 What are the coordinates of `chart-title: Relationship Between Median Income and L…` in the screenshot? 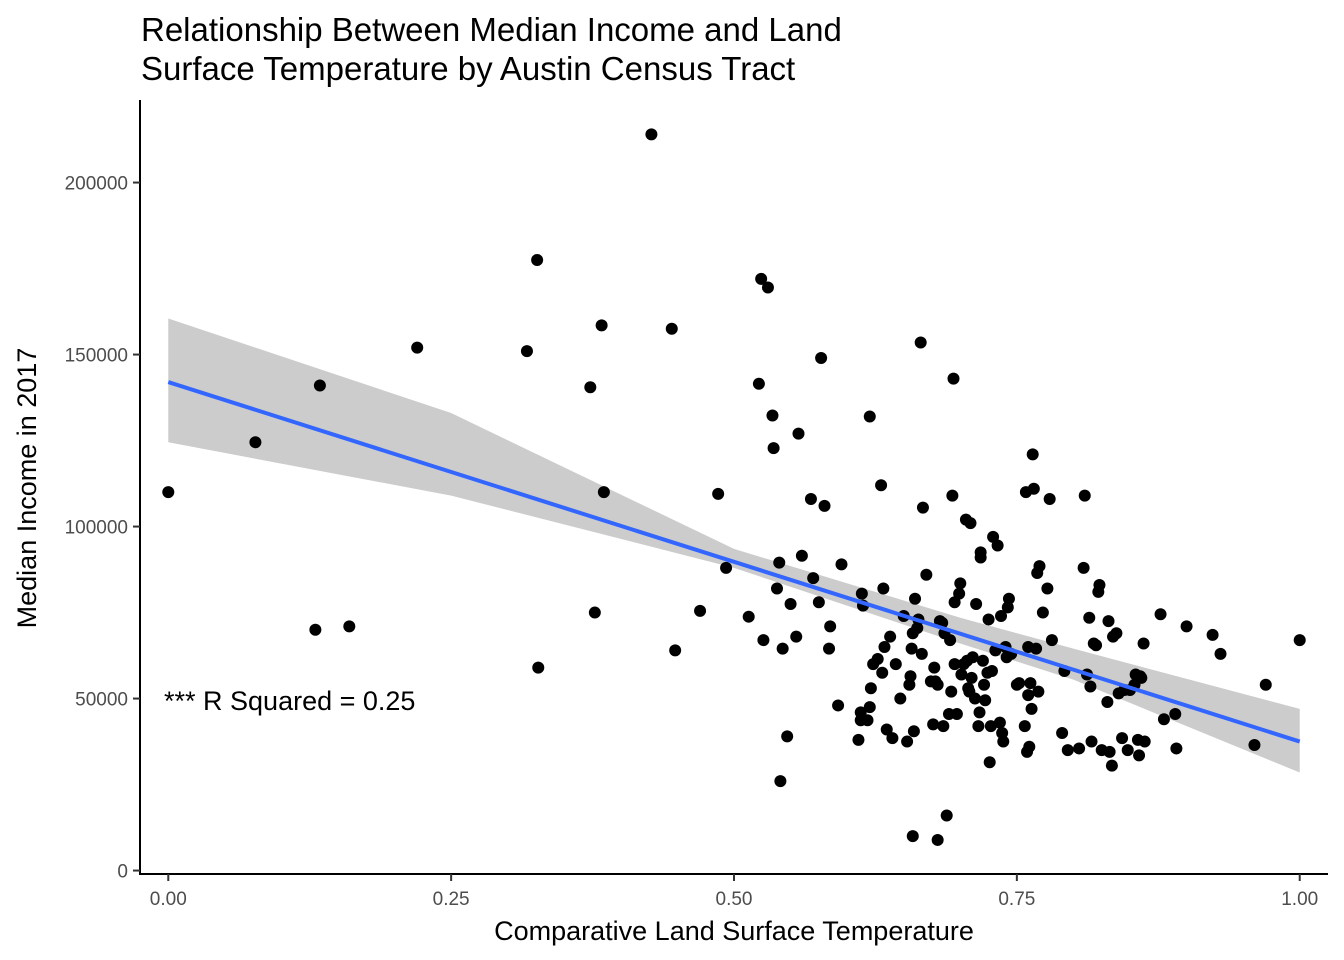 It's located at (491, 49).